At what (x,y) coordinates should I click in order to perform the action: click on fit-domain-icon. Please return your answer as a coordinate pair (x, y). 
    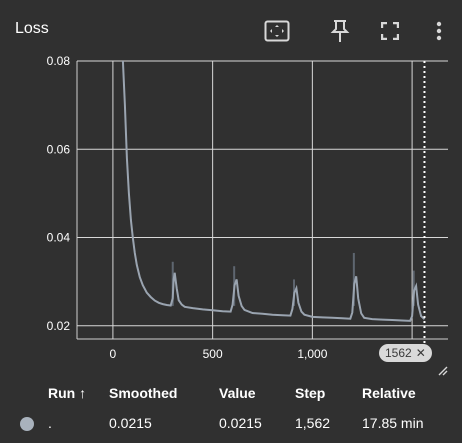
    Looking at the image, I should click on (277, 31).